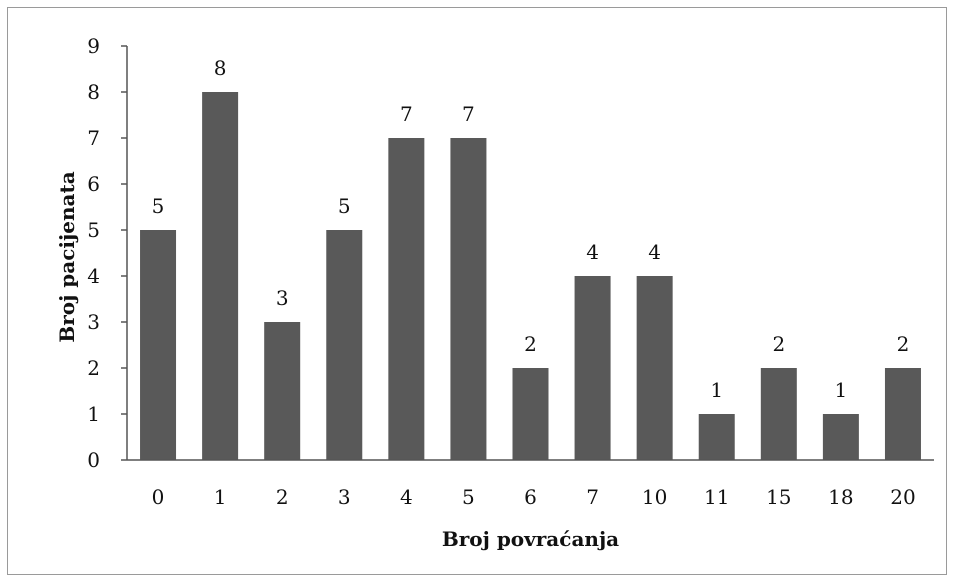 The image size is (956, 584). What do you see at coordinates (530, 497) in the screenshot?
I see `x-tick-label: 6` at bounding box center [530, 497].